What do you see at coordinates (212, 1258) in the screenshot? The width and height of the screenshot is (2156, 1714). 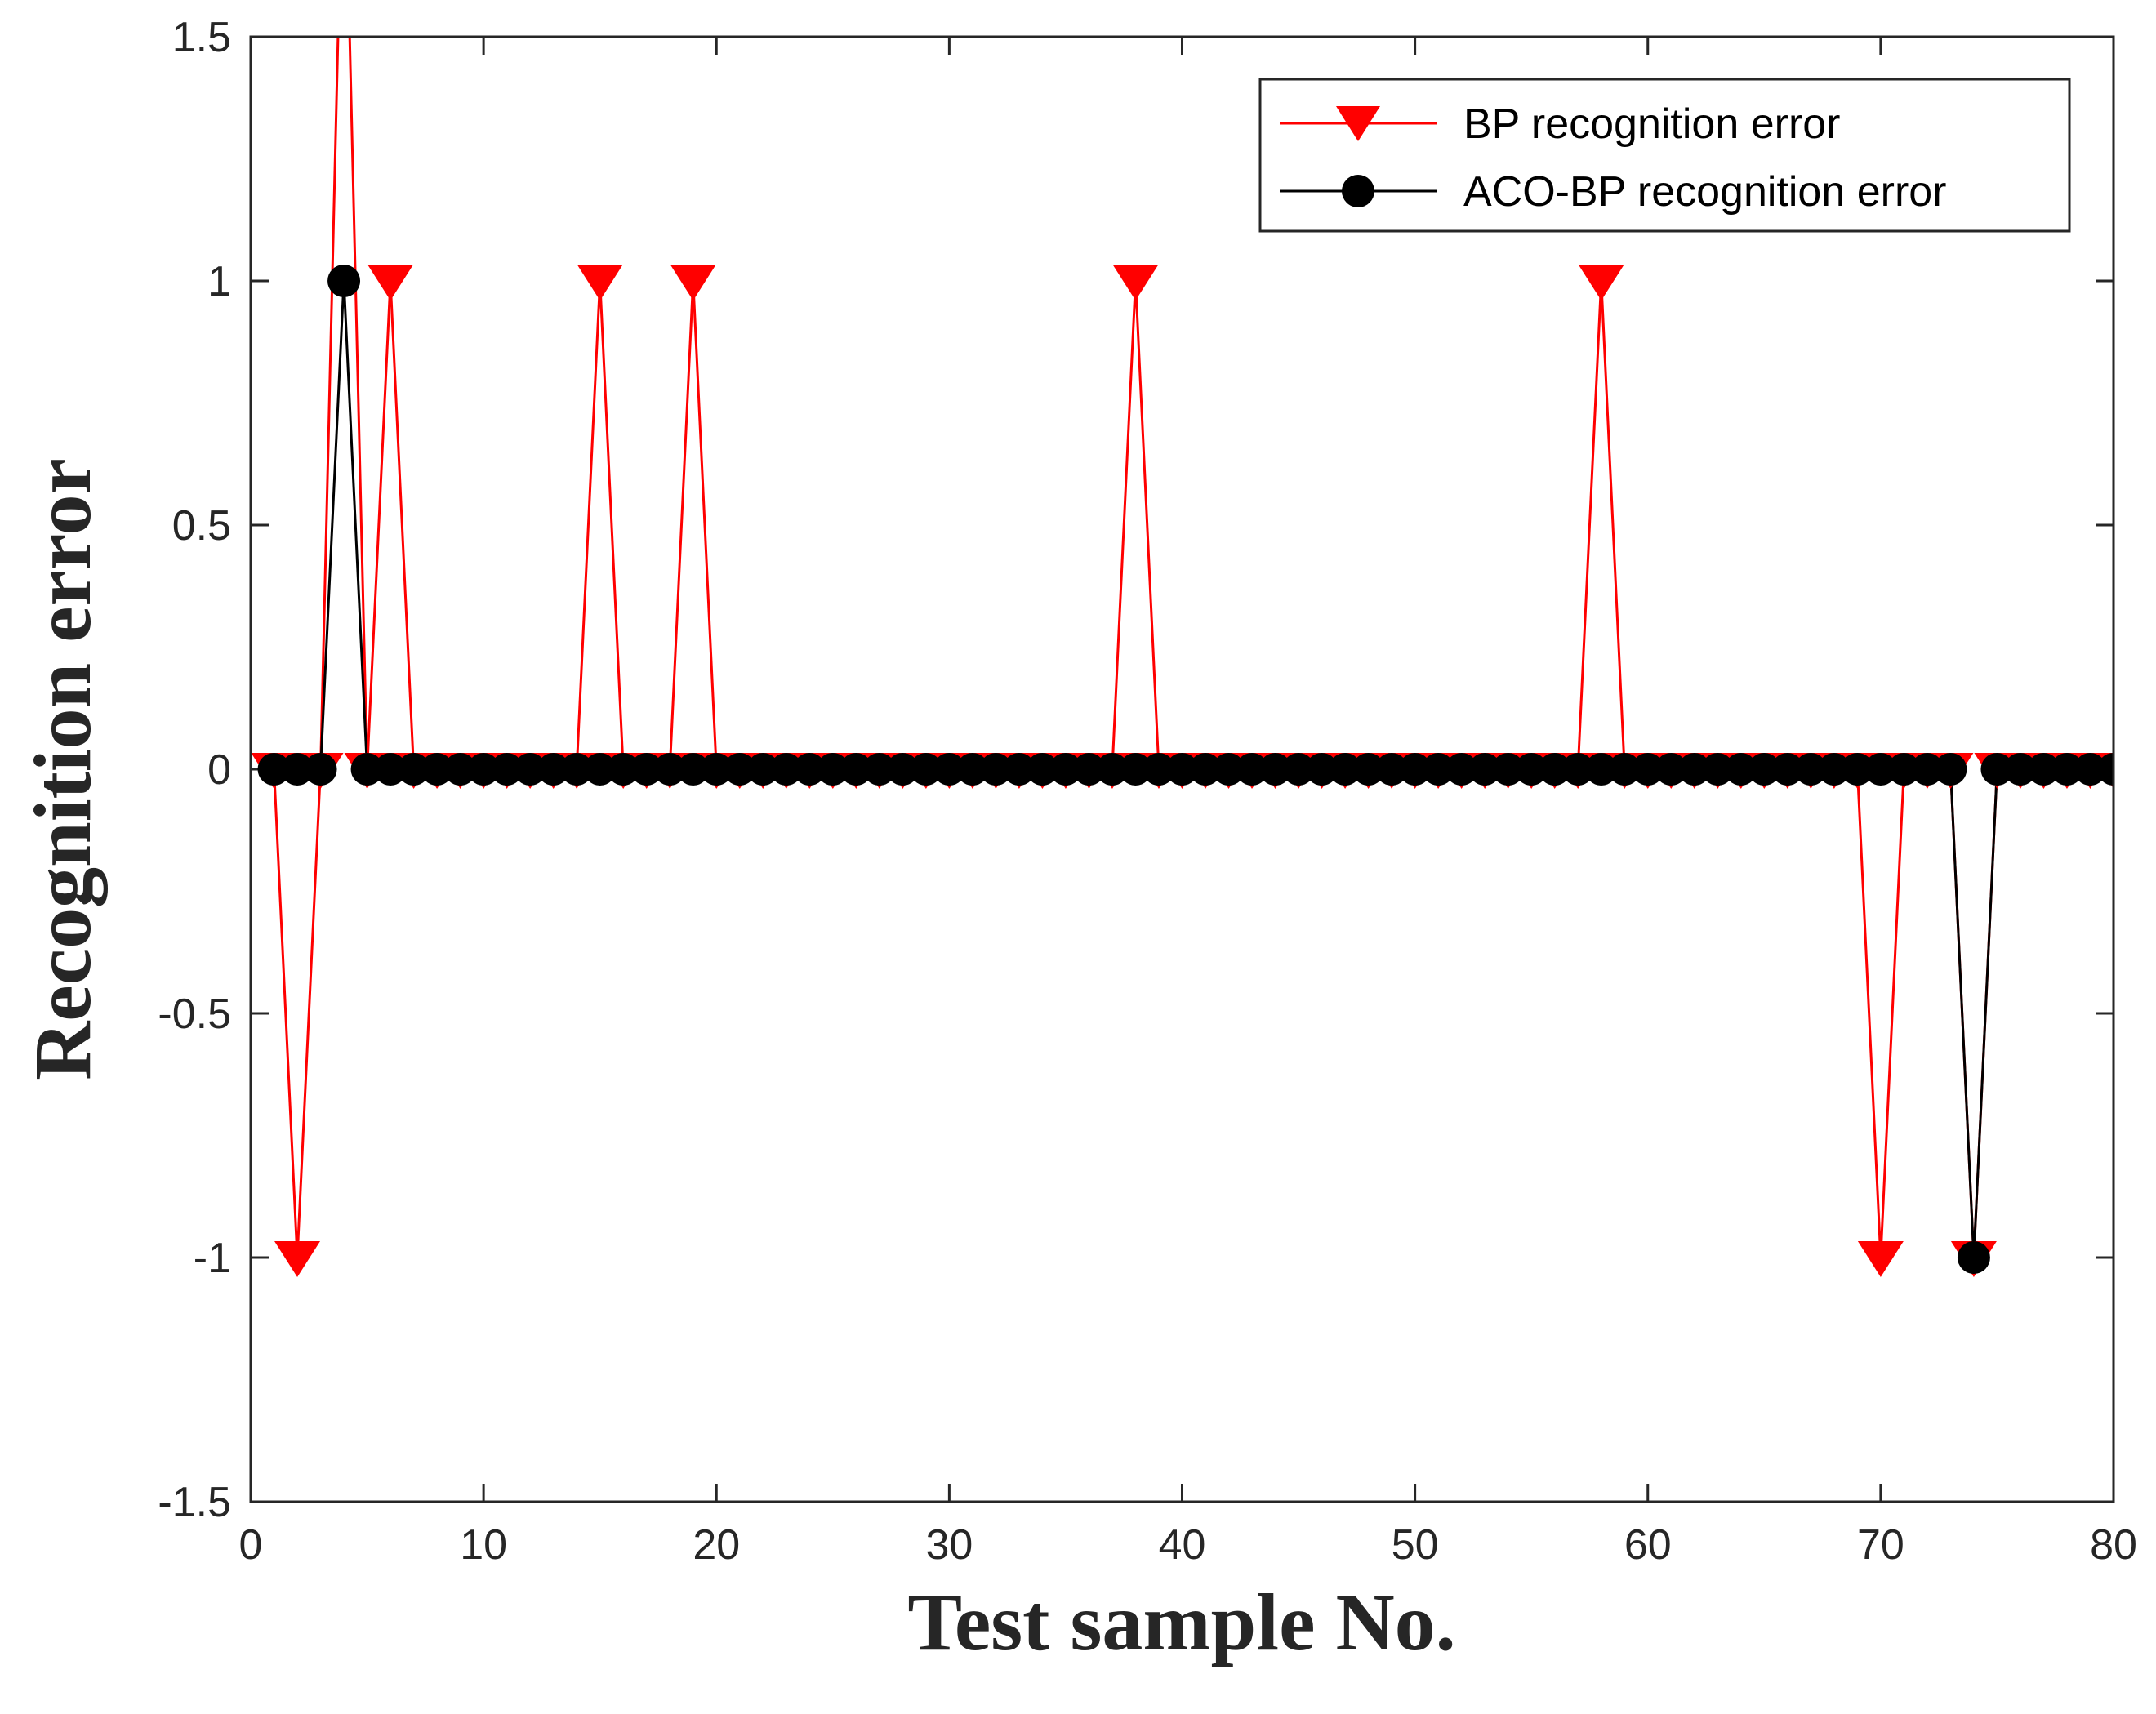 I see `y-tick-label: -1` at bounding box center [212, 1258].